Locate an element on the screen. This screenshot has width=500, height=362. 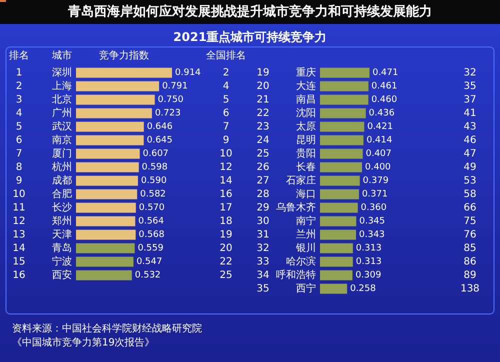
y-tick-label: 青岛 is located at coordinates (62, 248).